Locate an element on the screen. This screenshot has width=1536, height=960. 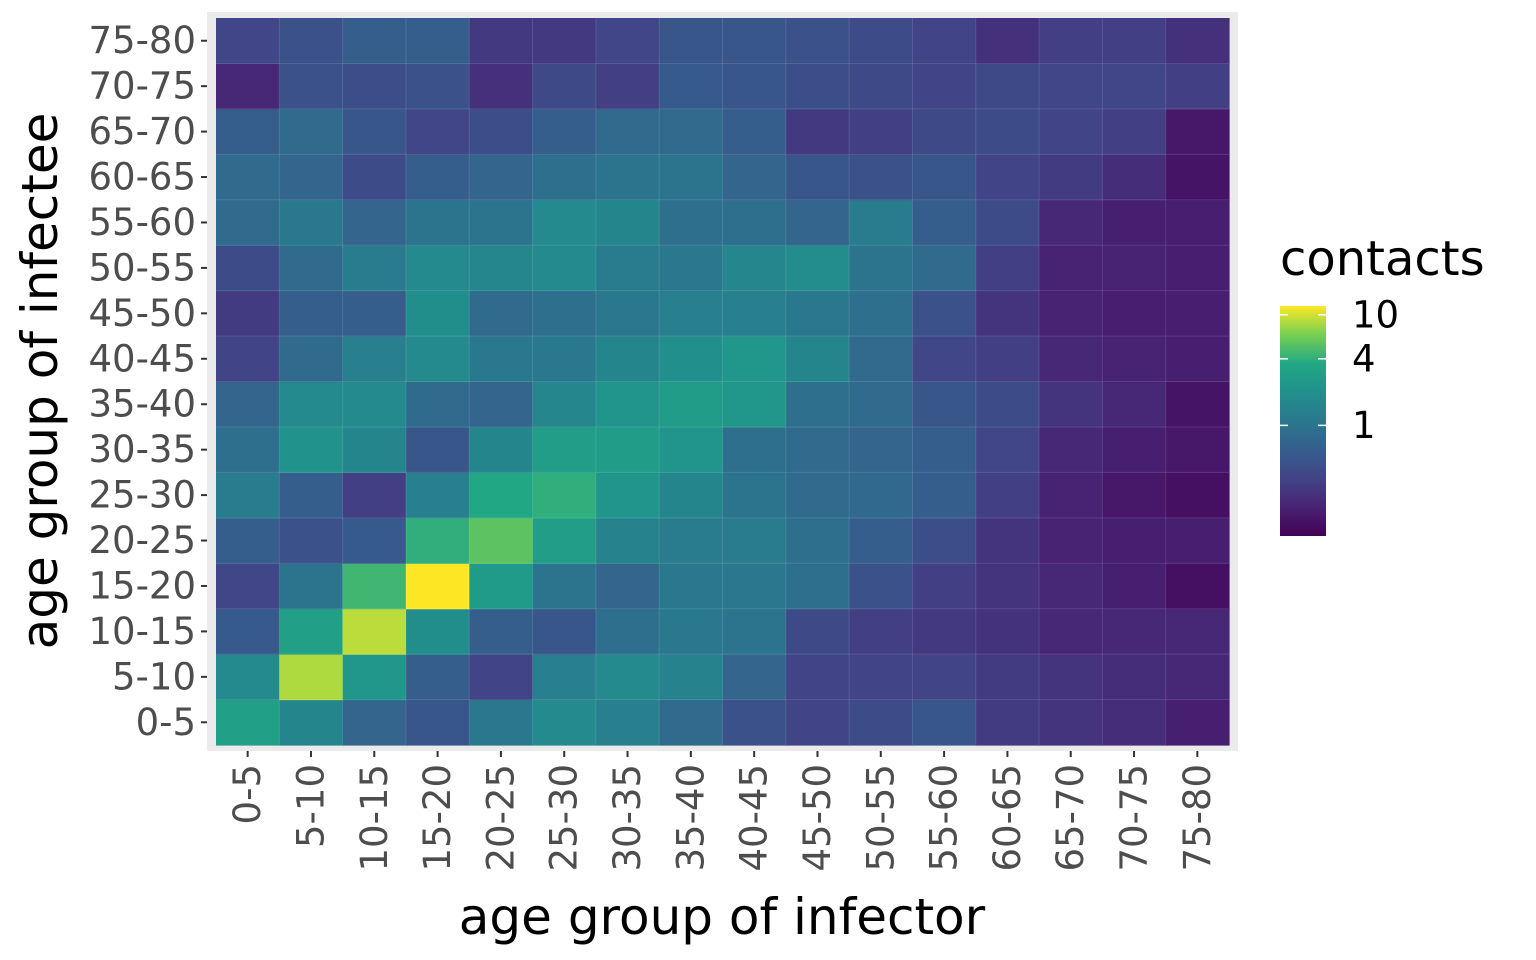
x-tick-label: 5-10 is located at coordinates (310, 806).